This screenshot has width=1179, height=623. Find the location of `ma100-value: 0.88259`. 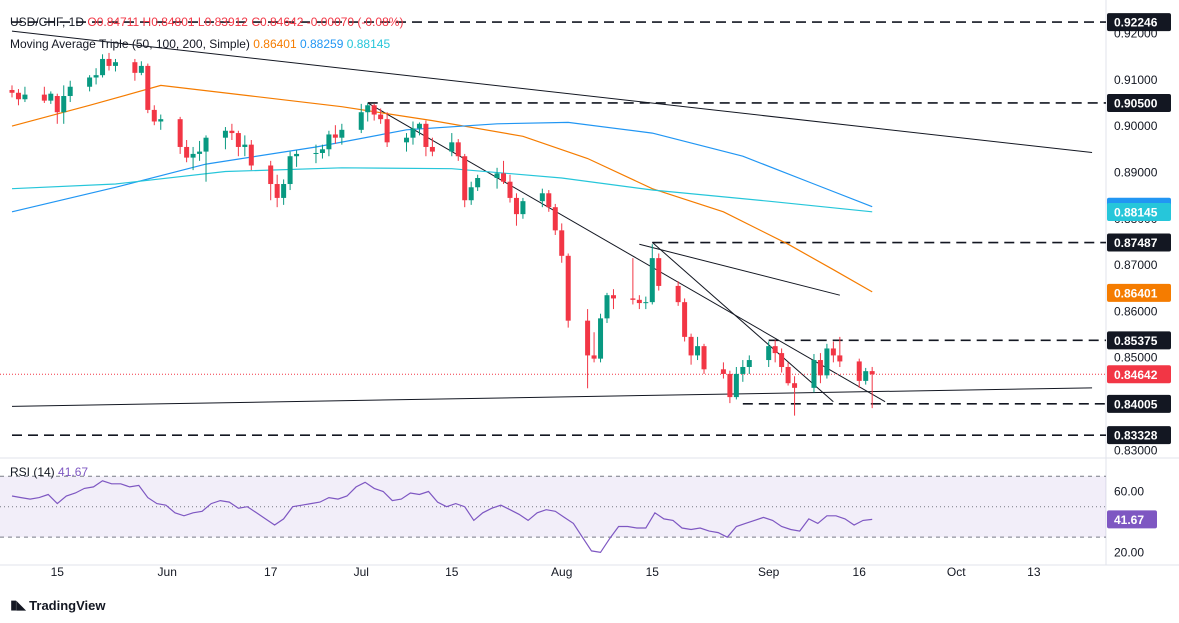

ma100-value: 0.88259 is located at coordinates (322, 44).